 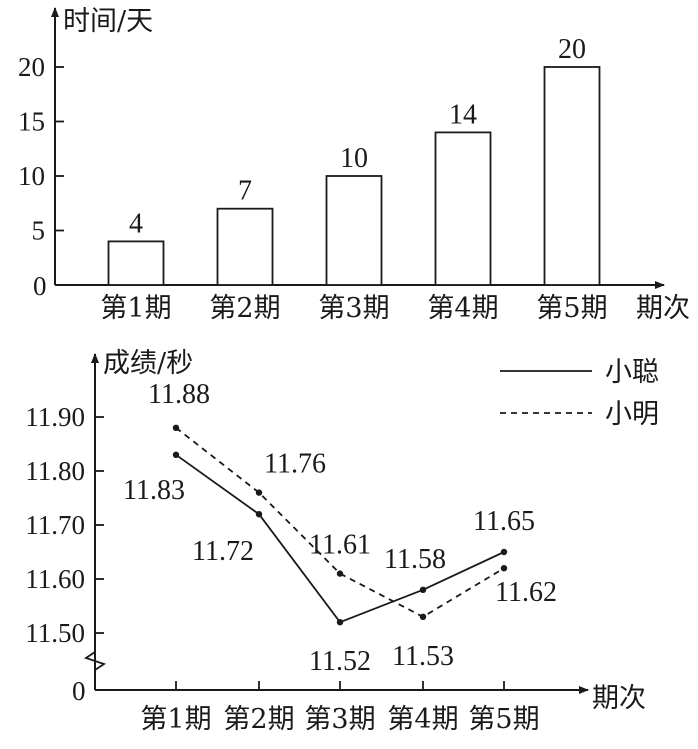 What do you see at coordinates (295, 464) in the screenshot?
I see `line-value-label: 11.76` at bounding box center [295, 464].